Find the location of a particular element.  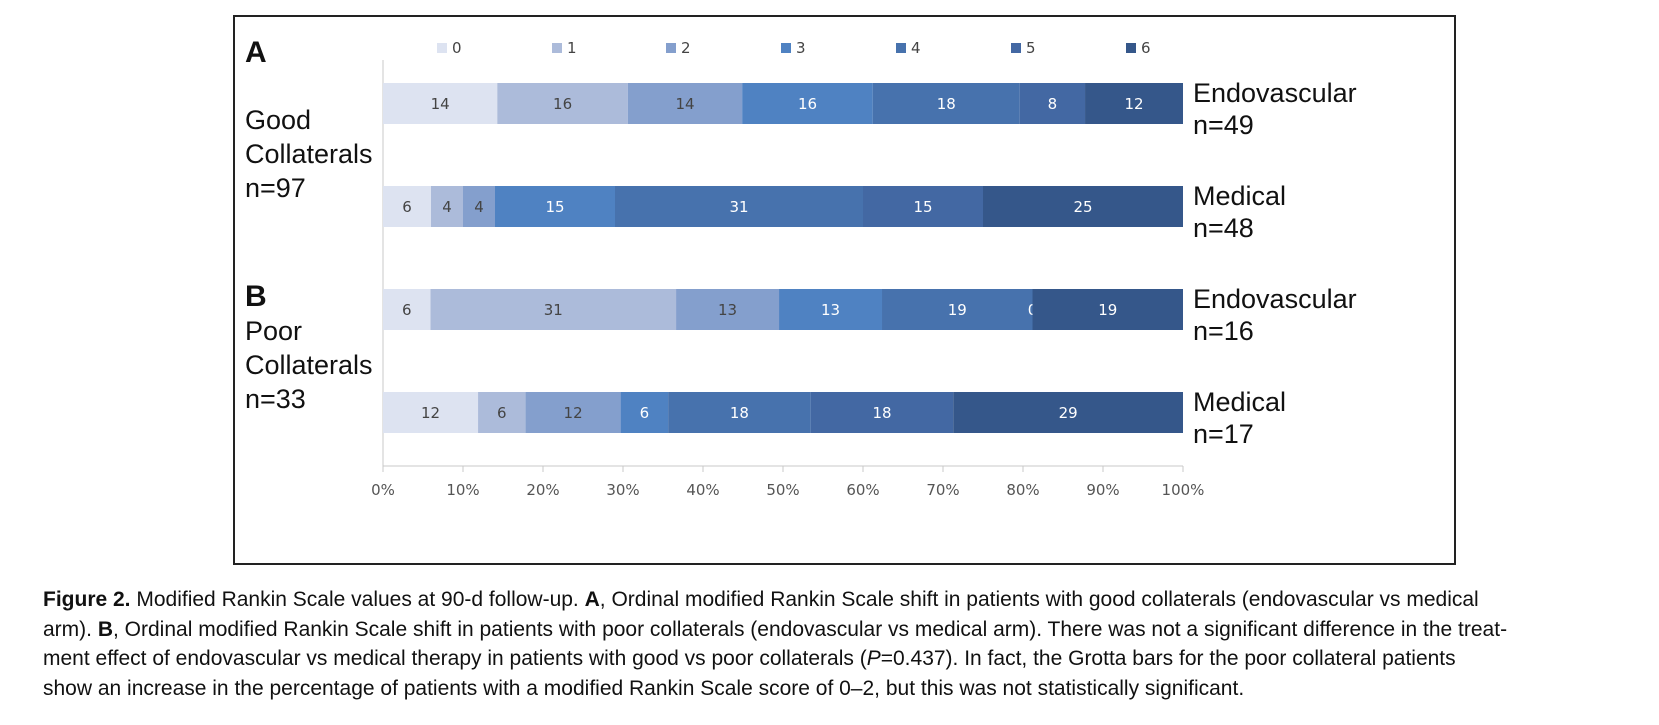

bar-segment-p0-r0-s5 is located at coordinates (1052, 103).